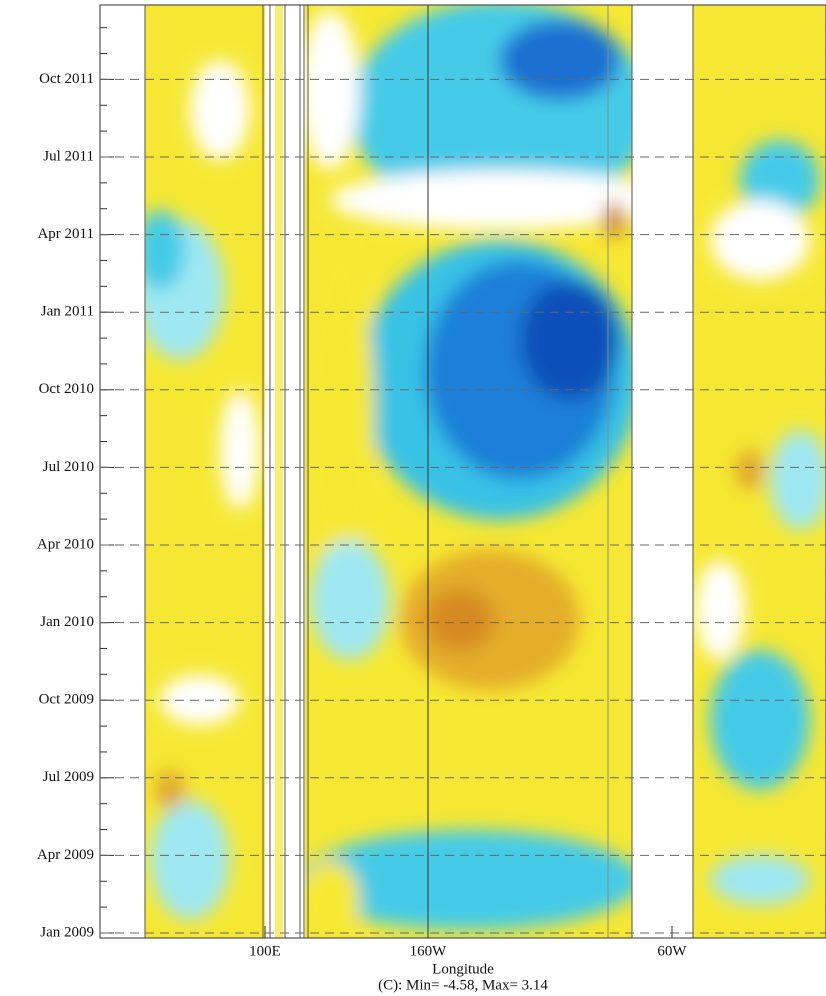 The image size is (826, 996). Describe the element at coordinates (65, 234) in the screenshot. I see `y-tick-label: Apr 2011` at that location.